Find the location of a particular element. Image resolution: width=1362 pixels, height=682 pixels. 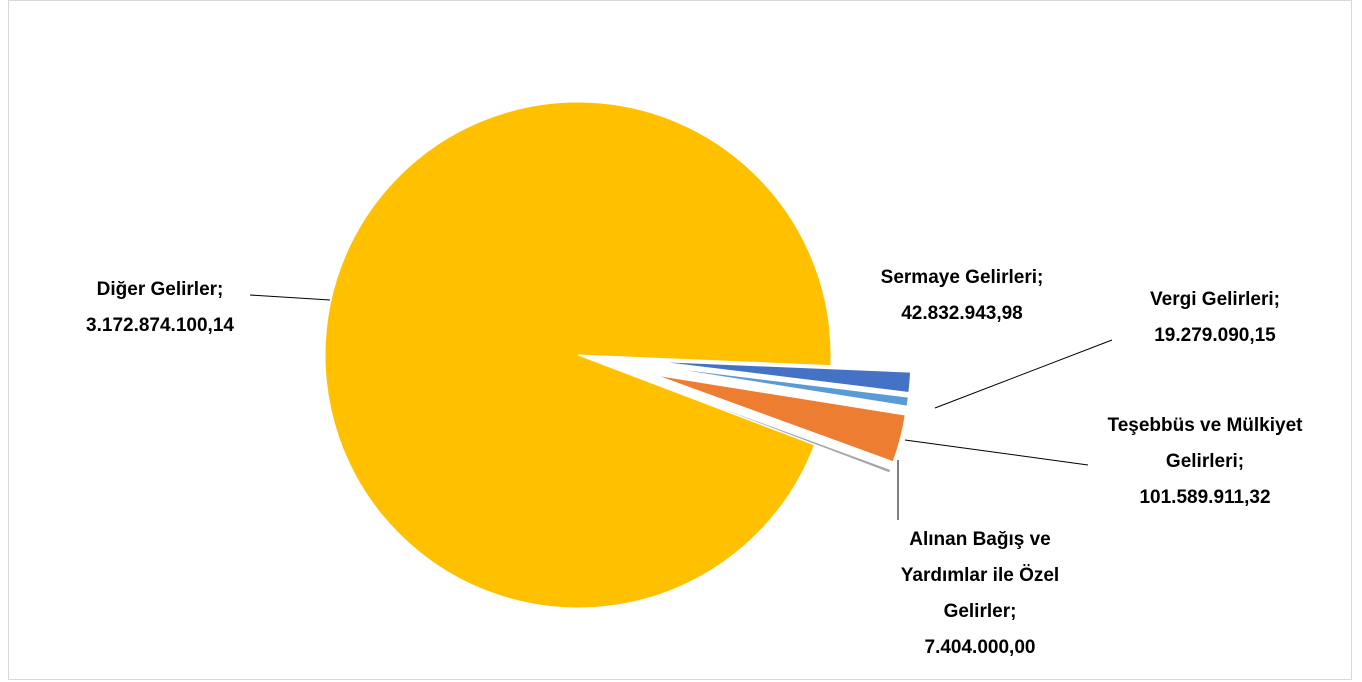

data-label: Diğer Gelirler; 3.172.874.100,14 is located at coordinates (160, 308).